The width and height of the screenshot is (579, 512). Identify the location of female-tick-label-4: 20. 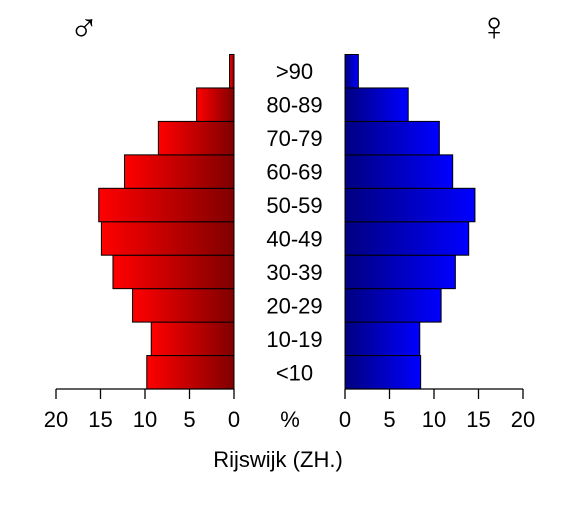
(523, 419).